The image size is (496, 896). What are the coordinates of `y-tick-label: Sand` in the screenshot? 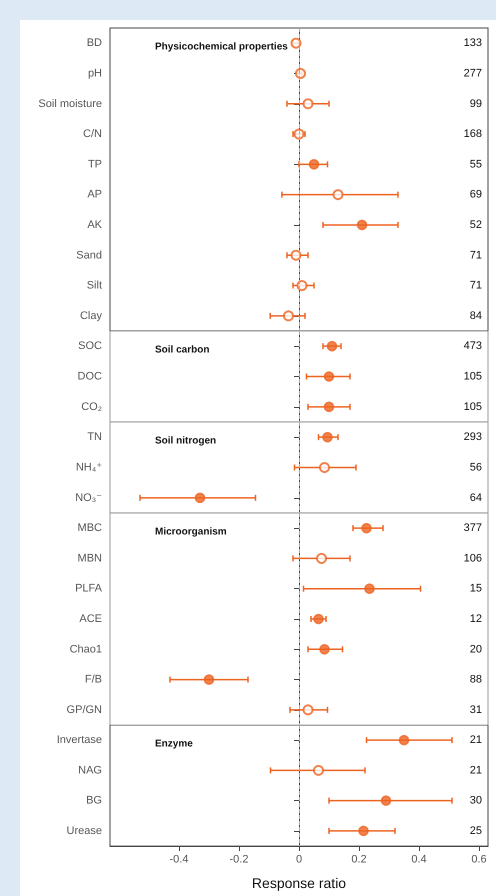 It's located at (89, 255).